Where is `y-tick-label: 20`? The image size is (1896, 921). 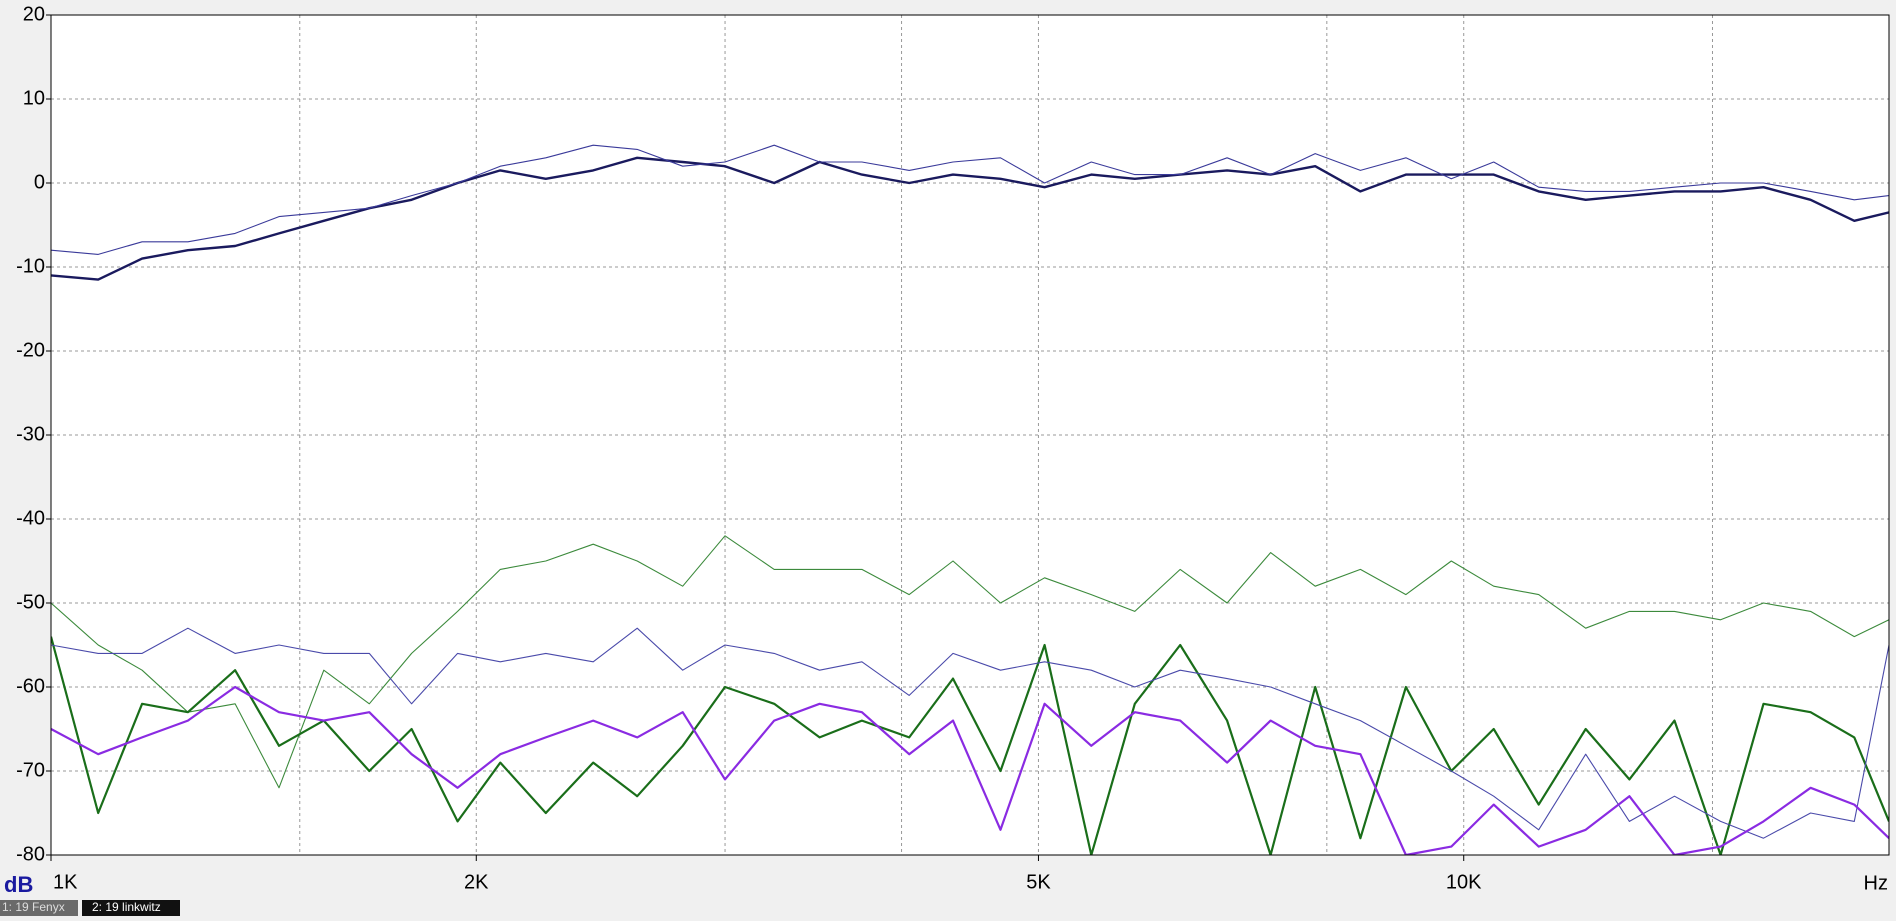 y-tick-label: 20 is located at coordinates (34, 14).